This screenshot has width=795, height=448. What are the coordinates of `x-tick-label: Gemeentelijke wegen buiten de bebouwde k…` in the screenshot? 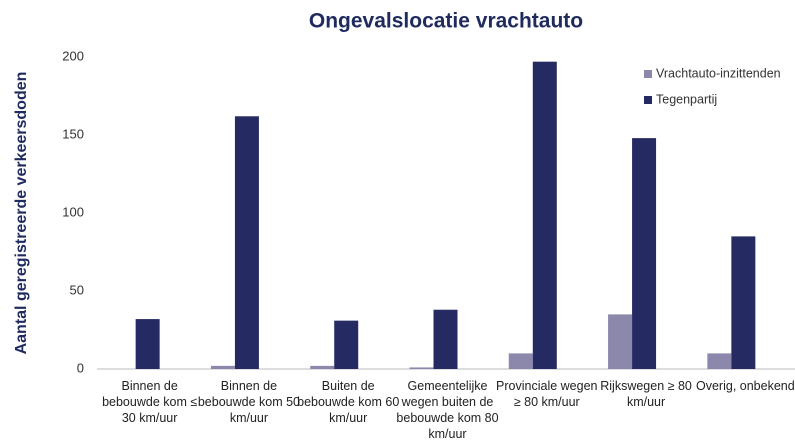 It's located at (447, 410).